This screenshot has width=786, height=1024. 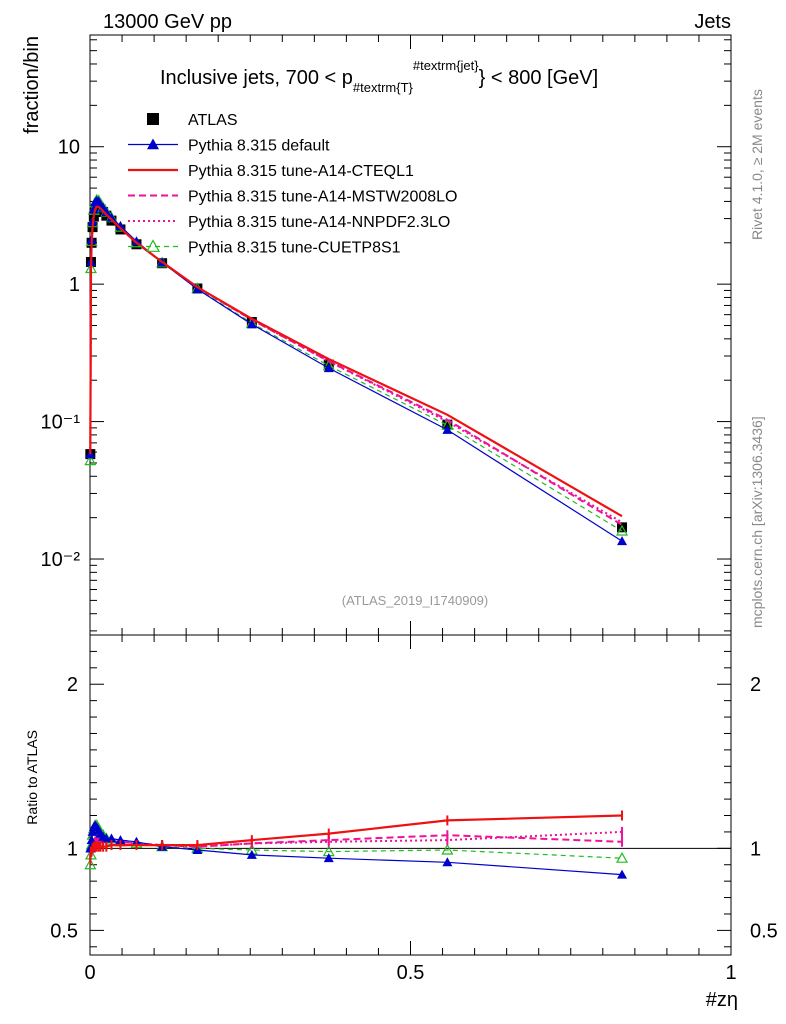 What do you see at coordinates (383, 87) in the screenshot?
I see `chart-title-sub: #textrm{T}` at bounding box center [383, 87].